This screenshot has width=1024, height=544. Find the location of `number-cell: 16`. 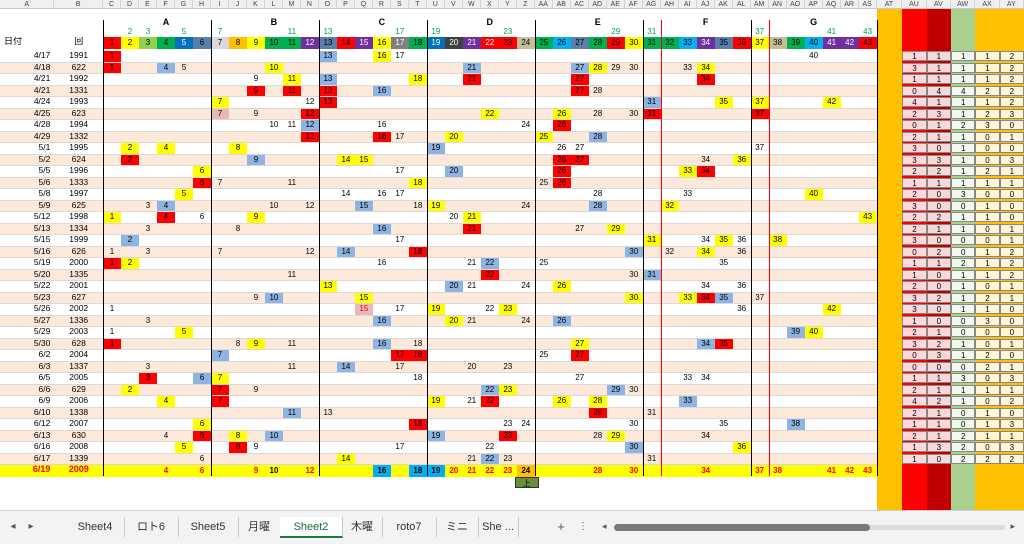

number-cell: 16 is located at coordinates (381, 56).